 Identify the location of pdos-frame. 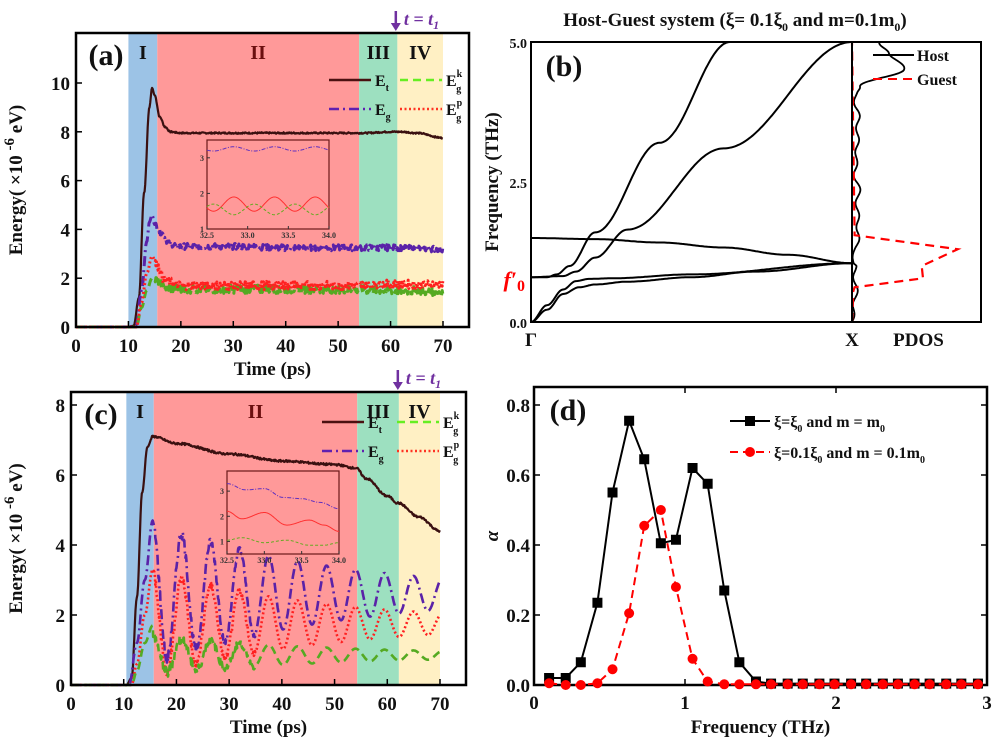
(916, 182).